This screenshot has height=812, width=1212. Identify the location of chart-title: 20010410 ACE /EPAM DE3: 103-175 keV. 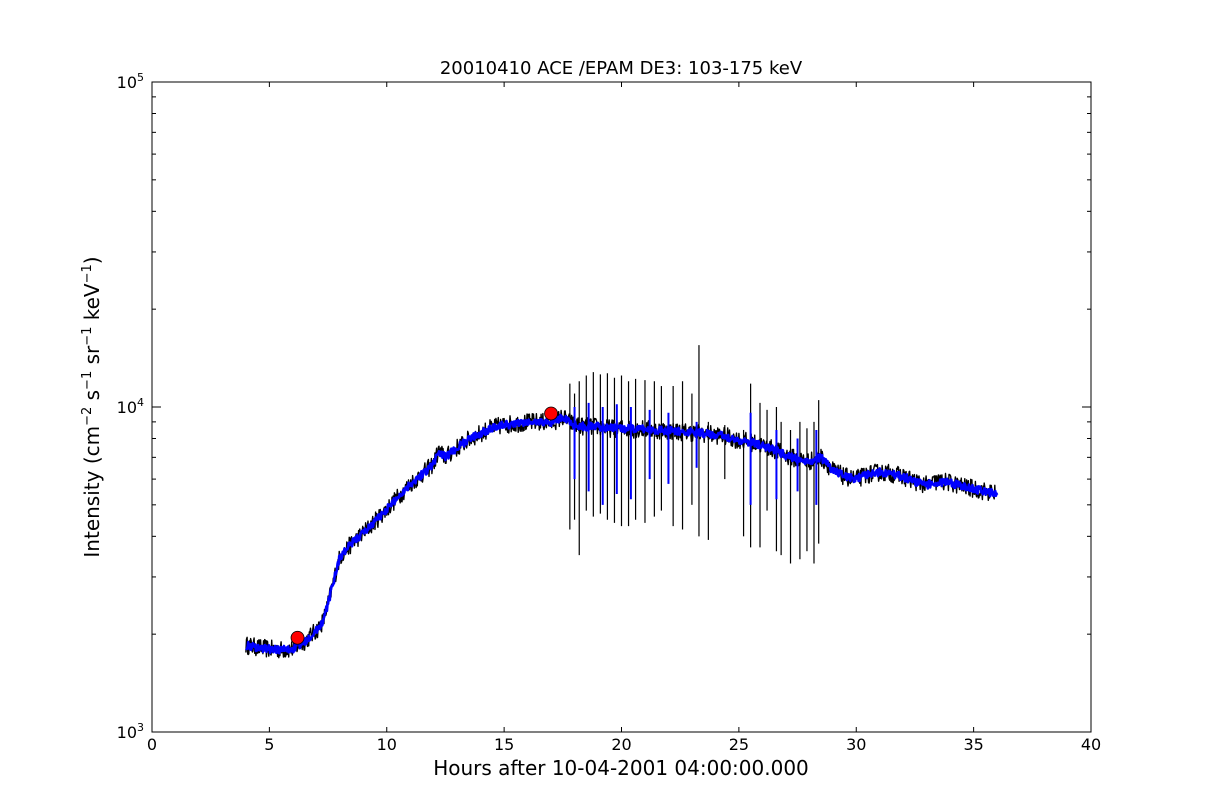
(621, 68).